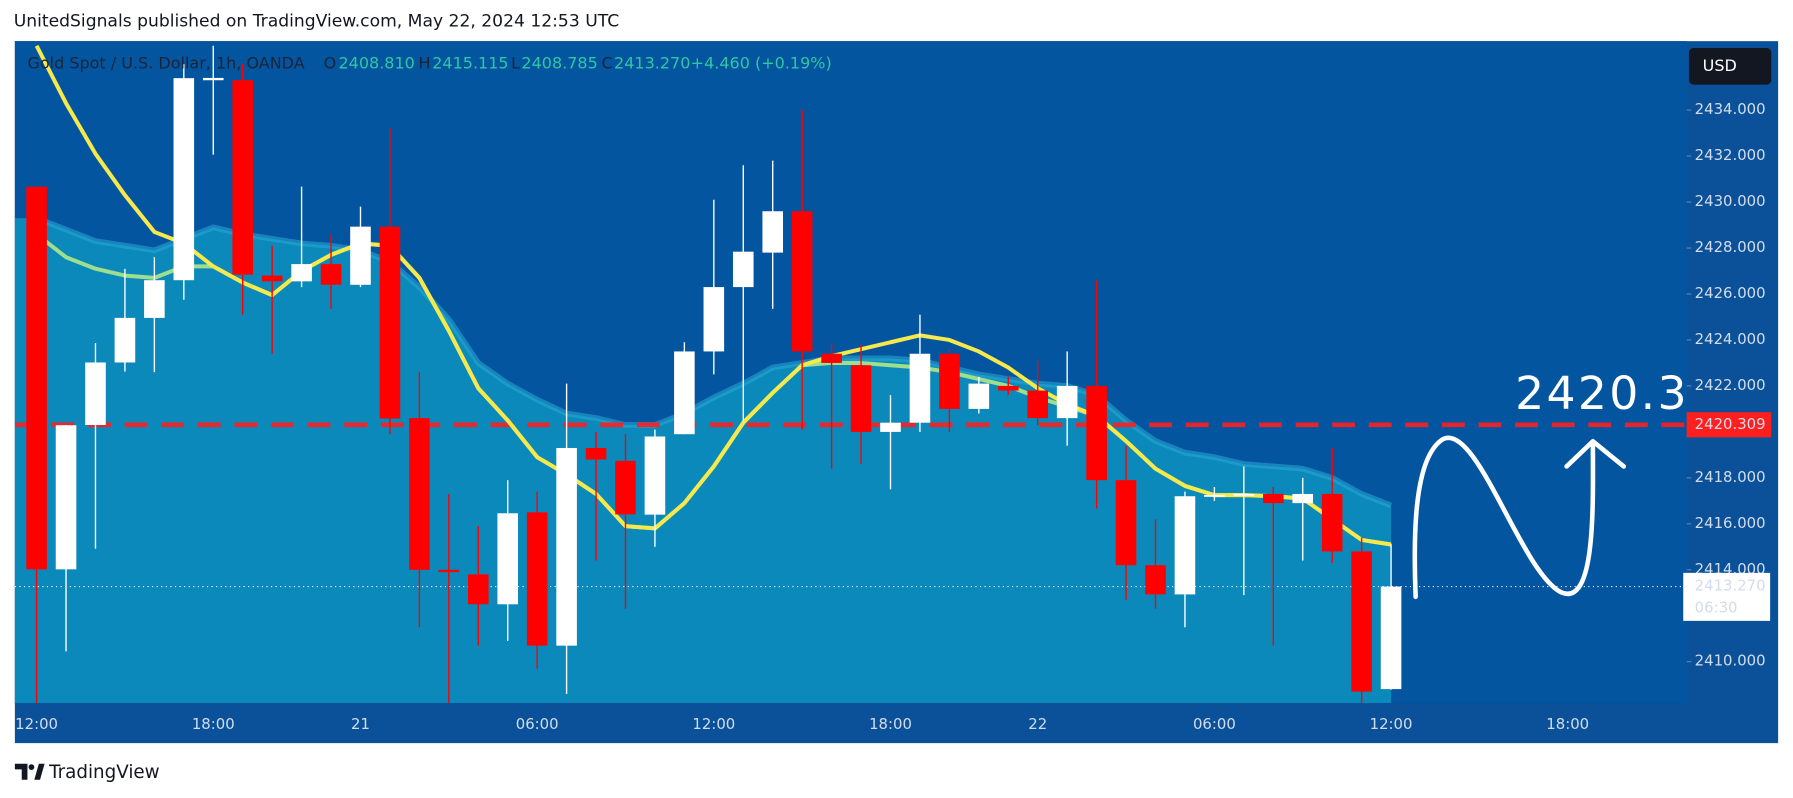 The width and height of the screenshot is (1793, 798). What do you see at coordinates (1730, 201) in the screenshot?
I see `y-tick-label: 2430.000` at bounding box center [1730, 201].